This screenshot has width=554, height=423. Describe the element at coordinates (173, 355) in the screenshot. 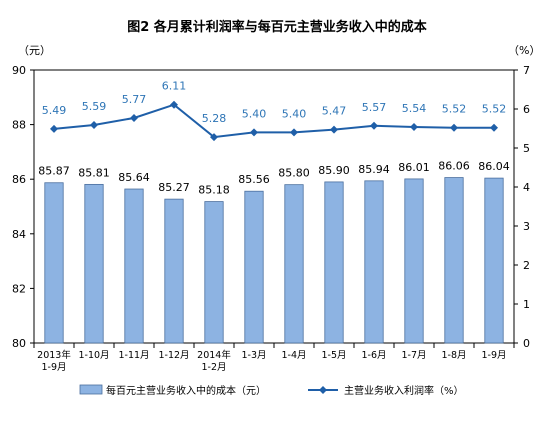

I see `x-tick-label: 1-12月` at that location.